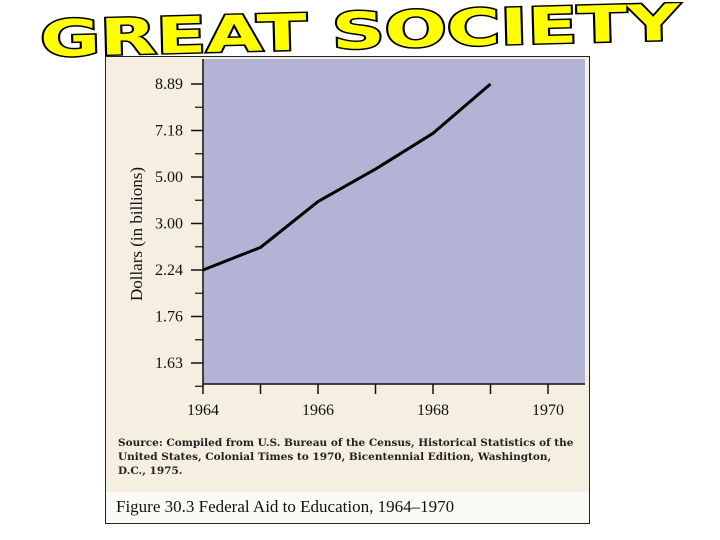  What do you see at coordinates (169, 270) in the screenshot?
I see `y-tick-label: 2.24` at bounding box center [169, 270].